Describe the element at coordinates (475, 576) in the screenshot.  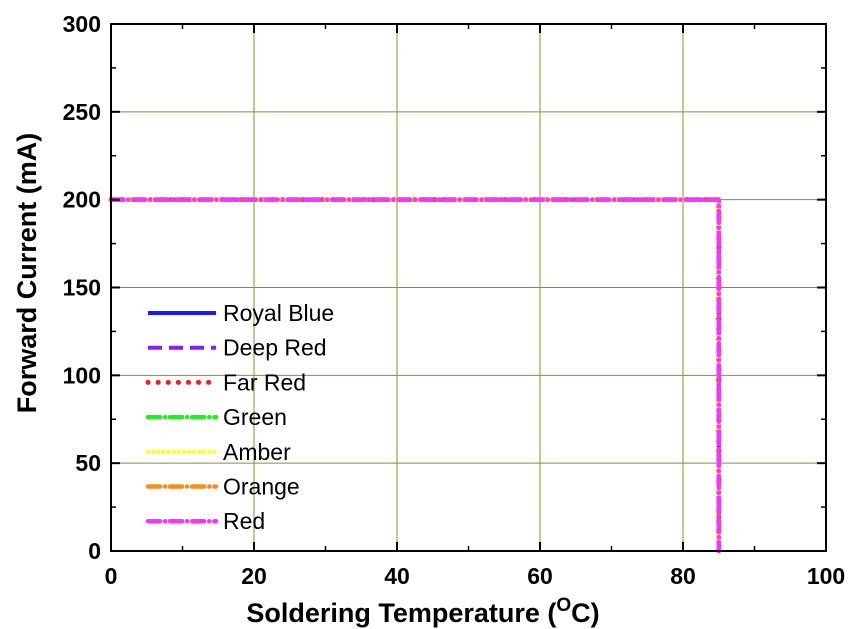
I see `x-tick-labels: 0 20 40 60 80 100` at that location.